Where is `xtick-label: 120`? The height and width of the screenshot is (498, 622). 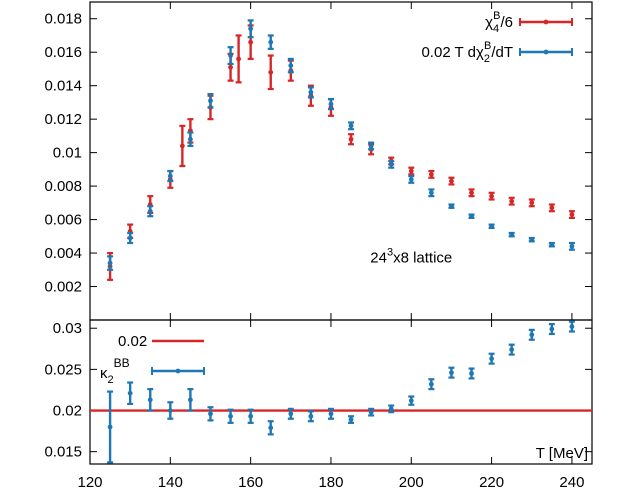
xtick-label: 120 is located at coordinates (89, 482).